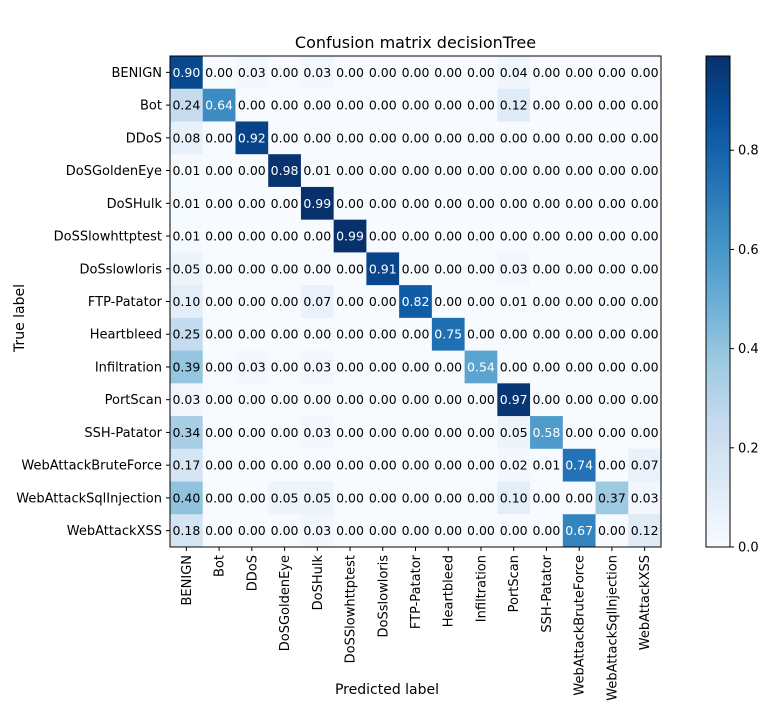 This screenshot has width=771, height=709. What do you see at coordinates (481, 366) in the screenshot?
I see `heatmap-cell-label: 0.54` at bounding box center [481, 366].